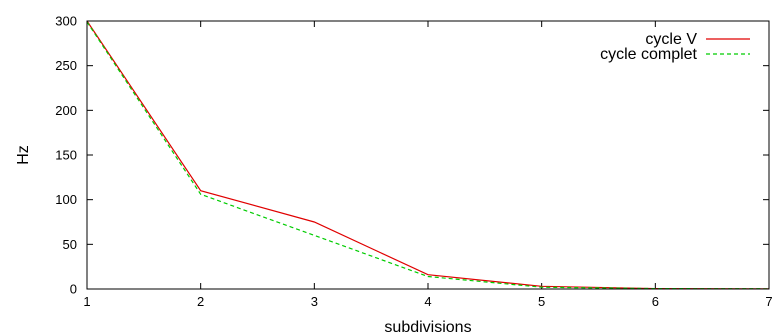 Image resolution: width=776 pixels, height=336 pixels. What do you see at coordinates (648, 54) in the screenshot?
I see `legend-label: cycle complet` at bounding box center [648, 54].